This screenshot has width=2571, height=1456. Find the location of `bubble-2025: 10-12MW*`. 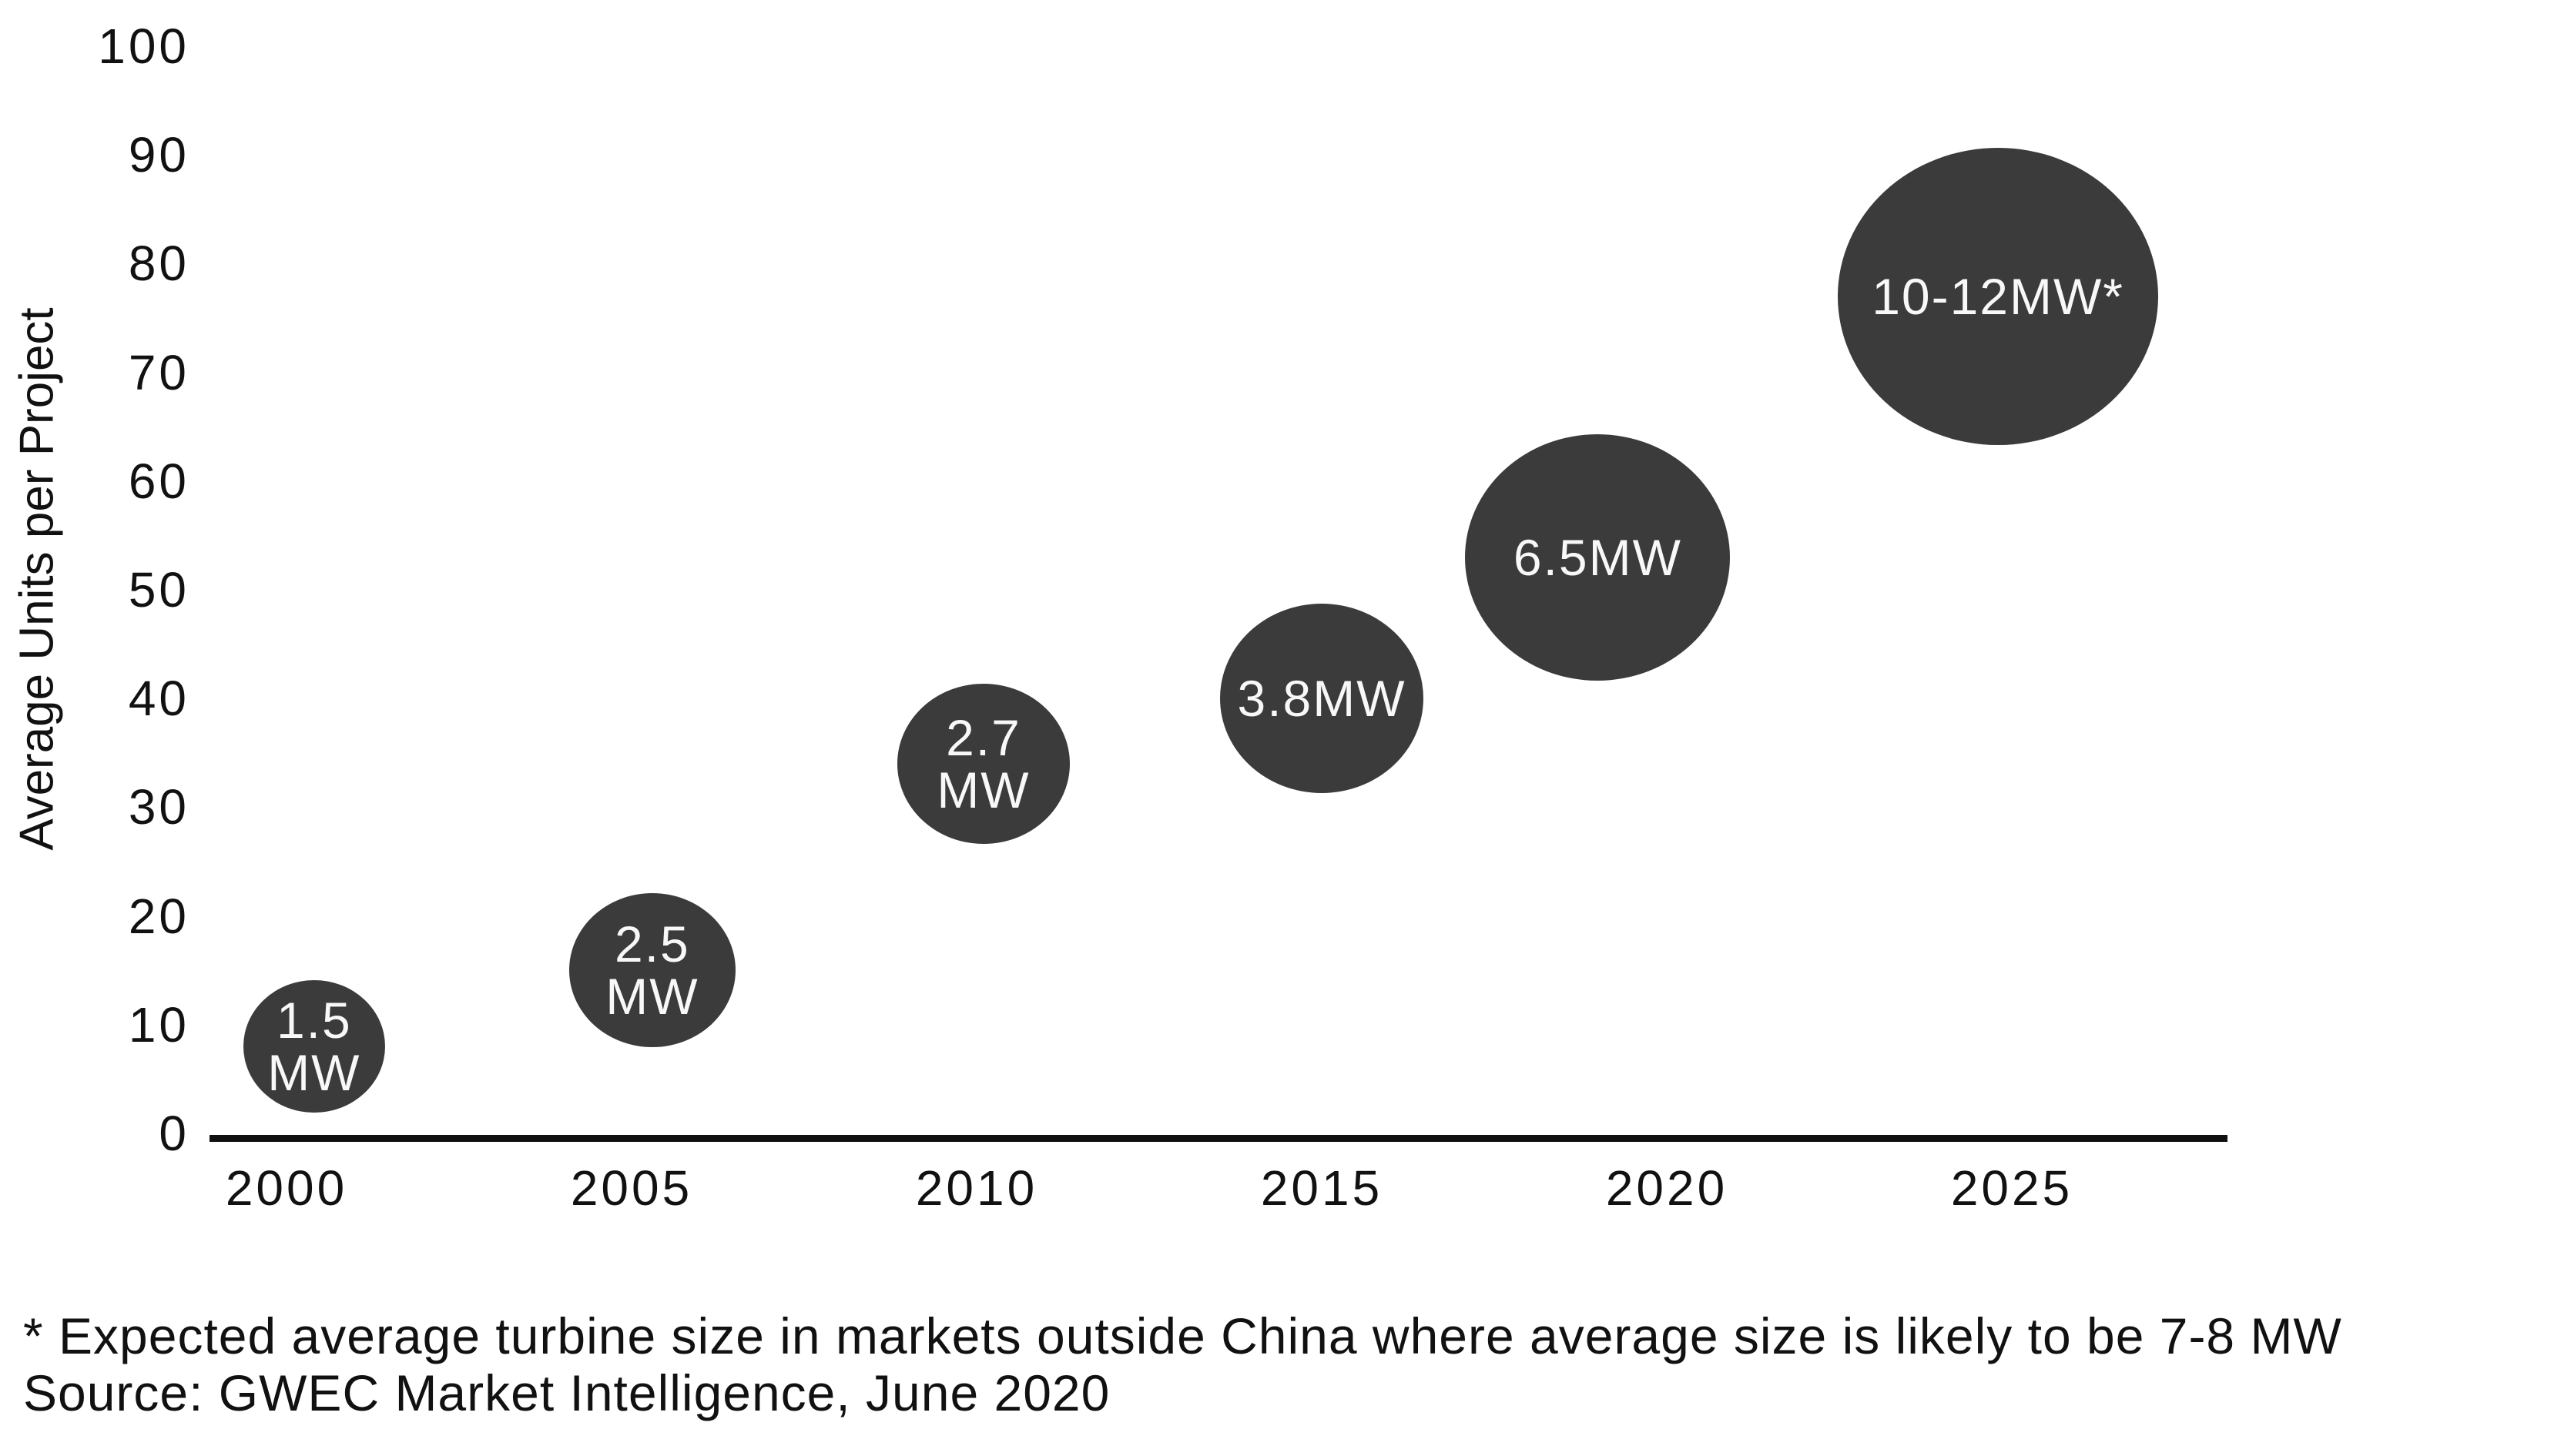

bubble-2025: 10-12MW* is located at coordinates (1998, 296).